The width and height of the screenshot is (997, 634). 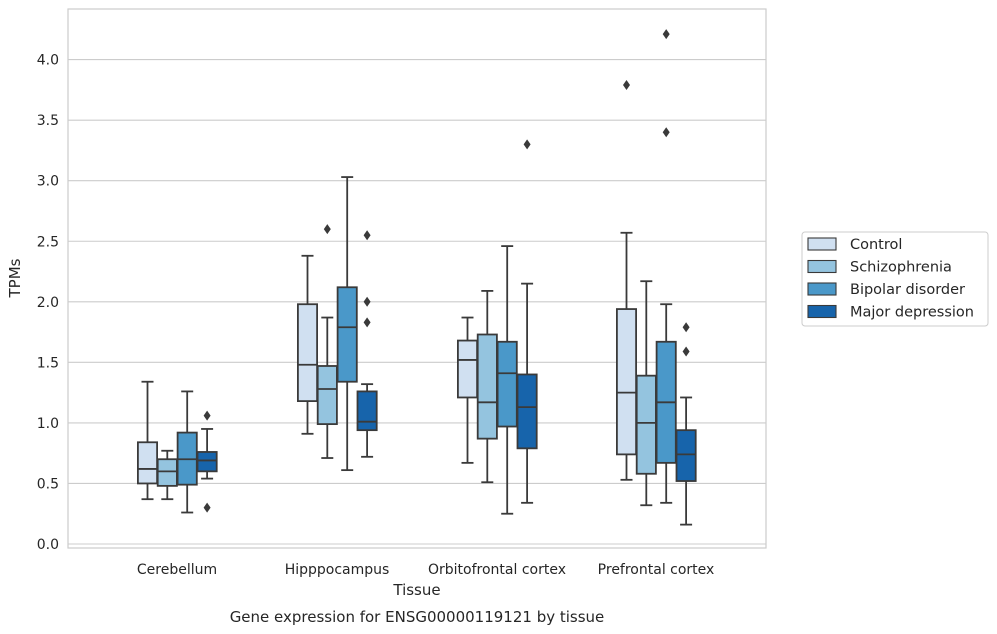 I want to click on legend-label: Schizophrenia, so click(x=901, y=268).